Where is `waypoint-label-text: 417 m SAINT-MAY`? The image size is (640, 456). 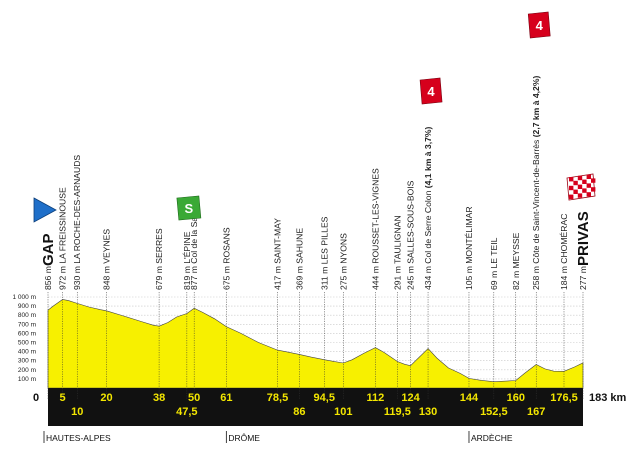 waypoint-label-text: 417 m SAINT-MAY is located at coordinates (277, 254).